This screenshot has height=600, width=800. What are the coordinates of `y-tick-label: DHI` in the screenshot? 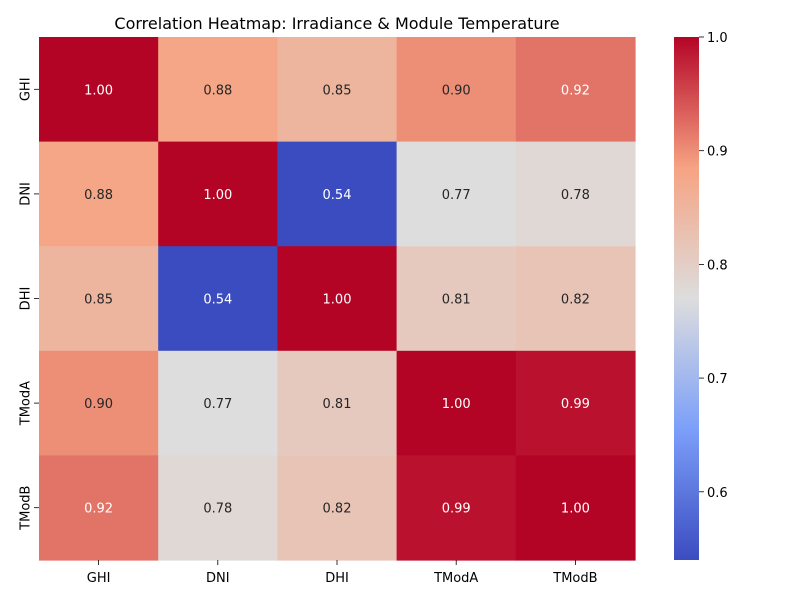 It's located at (26, 299).